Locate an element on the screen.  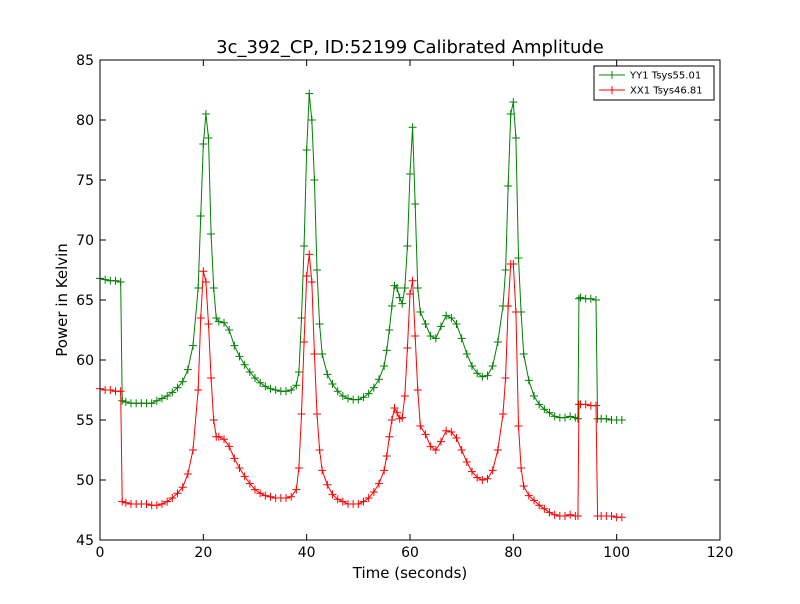
x-tick-label: 120 is located at coordinates (720, 553).